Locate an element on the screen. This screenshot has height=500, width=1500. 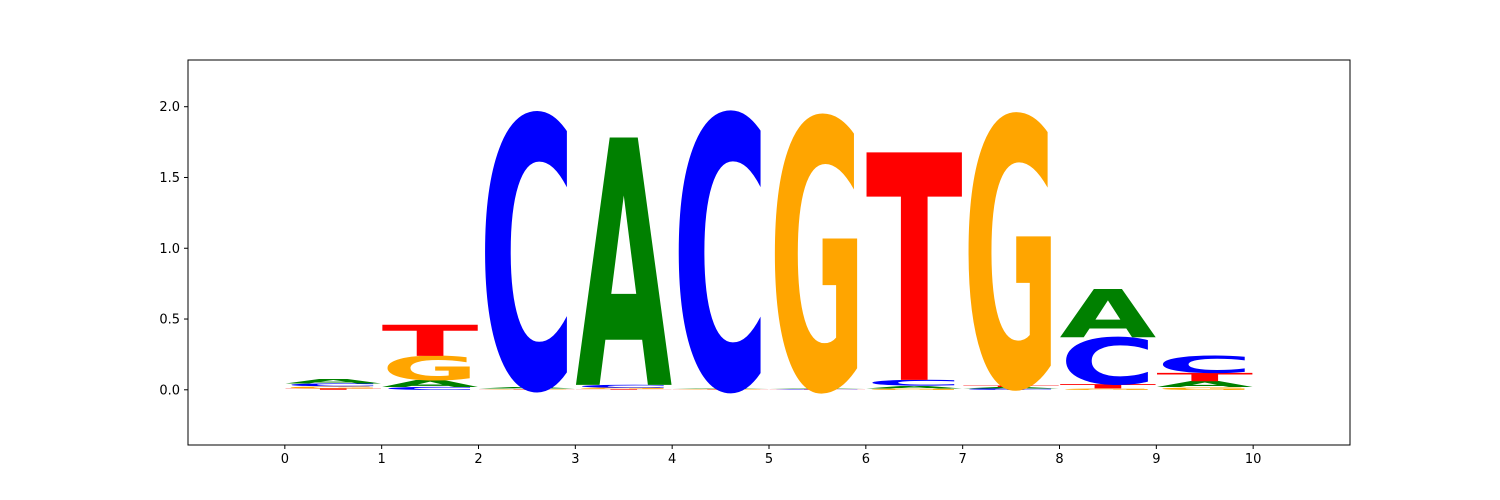
x-tick-label: 0 is located at coordinates (285, 459).